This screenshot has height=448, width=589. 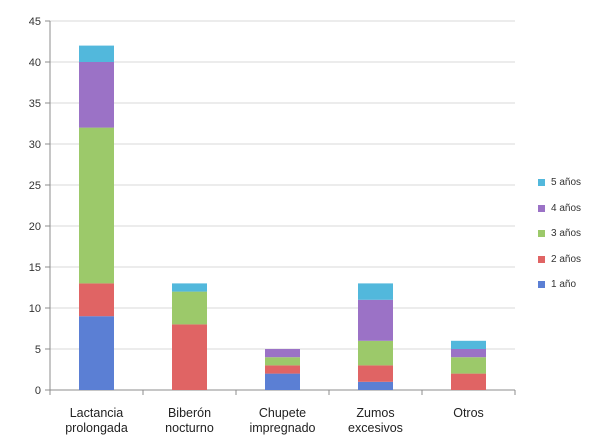 I want to click on legend: 5 años 4 años 3 años 2 años 1 año, so click(x=563, y=234).